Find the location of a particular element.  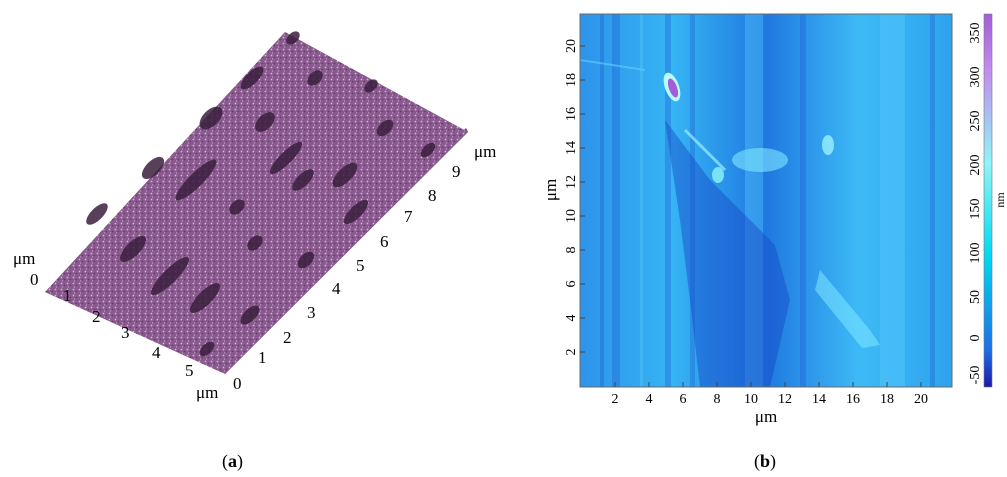

y-tick-6: 6 is located at coordinates (571, 284).